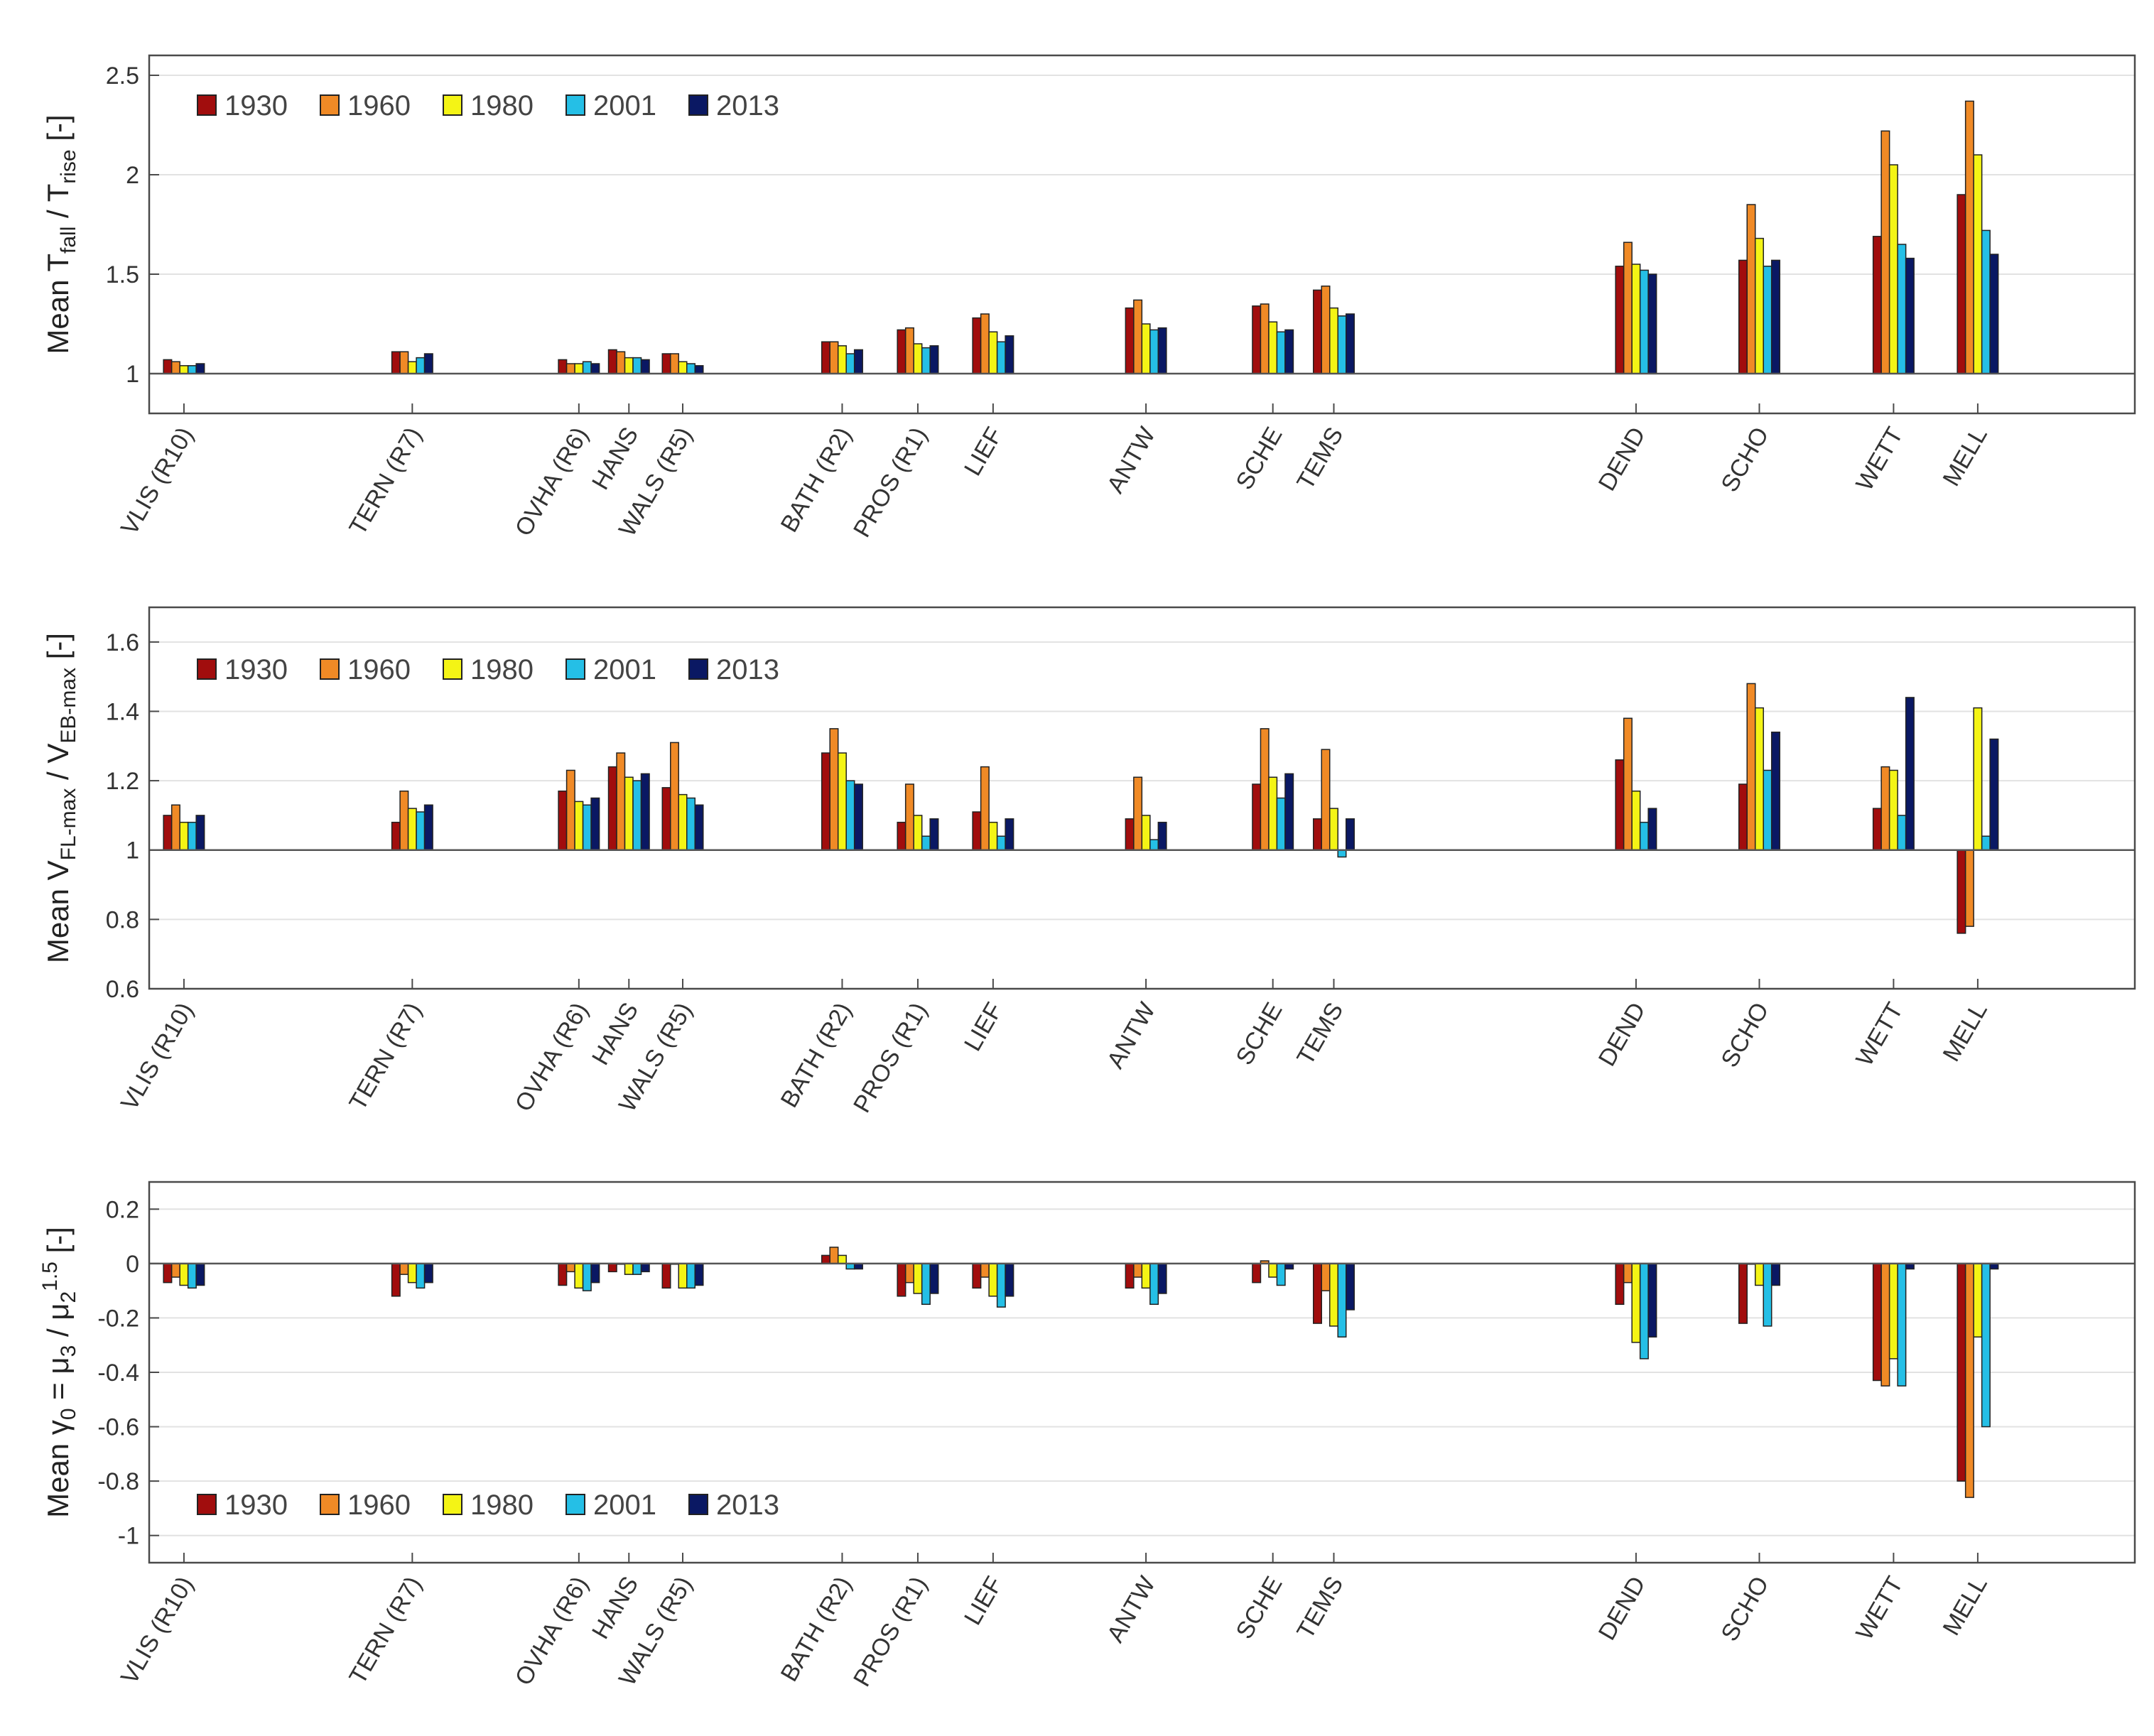 The image size is (2154, 1736). What do you see at coordinates (157, 1056) in the screenshot?
I see `x-tick-label: VLIS (R10)` at bounding box center [157, 1056].